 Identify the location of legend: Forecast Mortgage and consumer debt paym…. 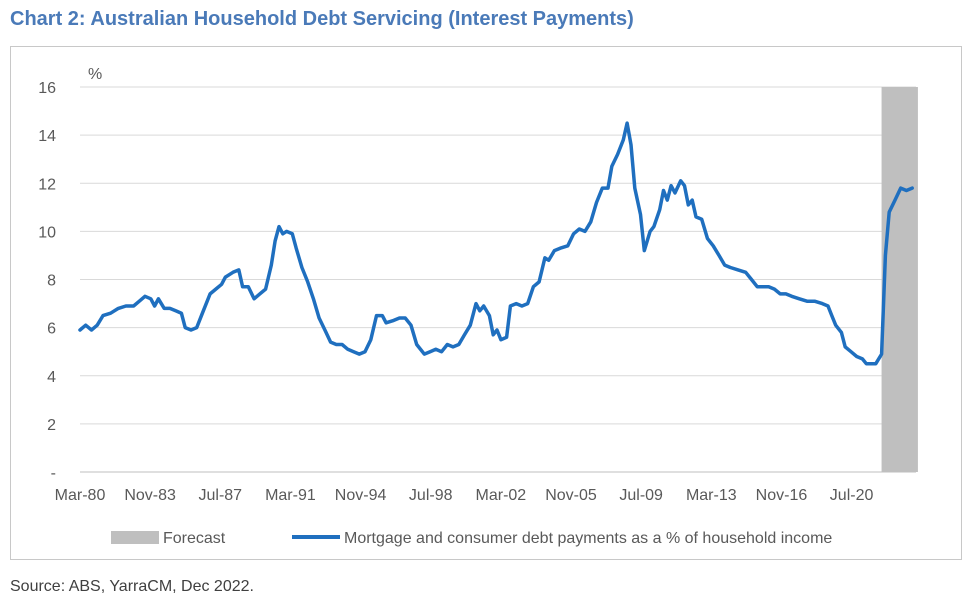
(471, 538).